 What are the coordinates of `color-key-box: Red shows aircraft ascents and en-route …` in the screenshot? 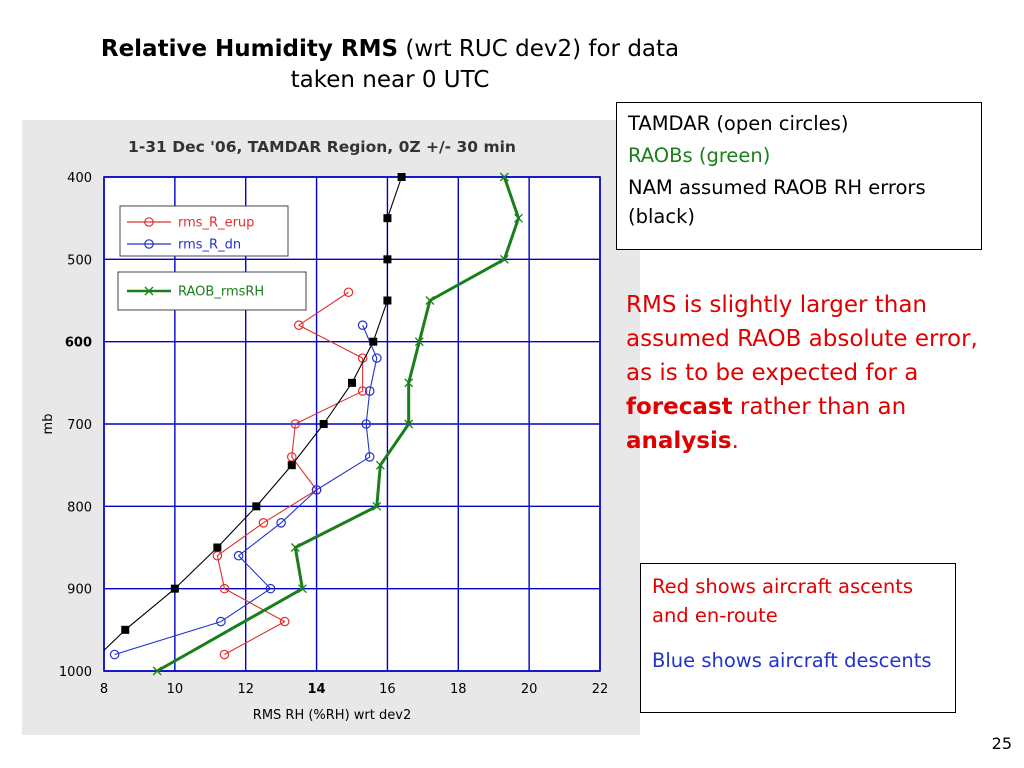 It's located at (798, 638).